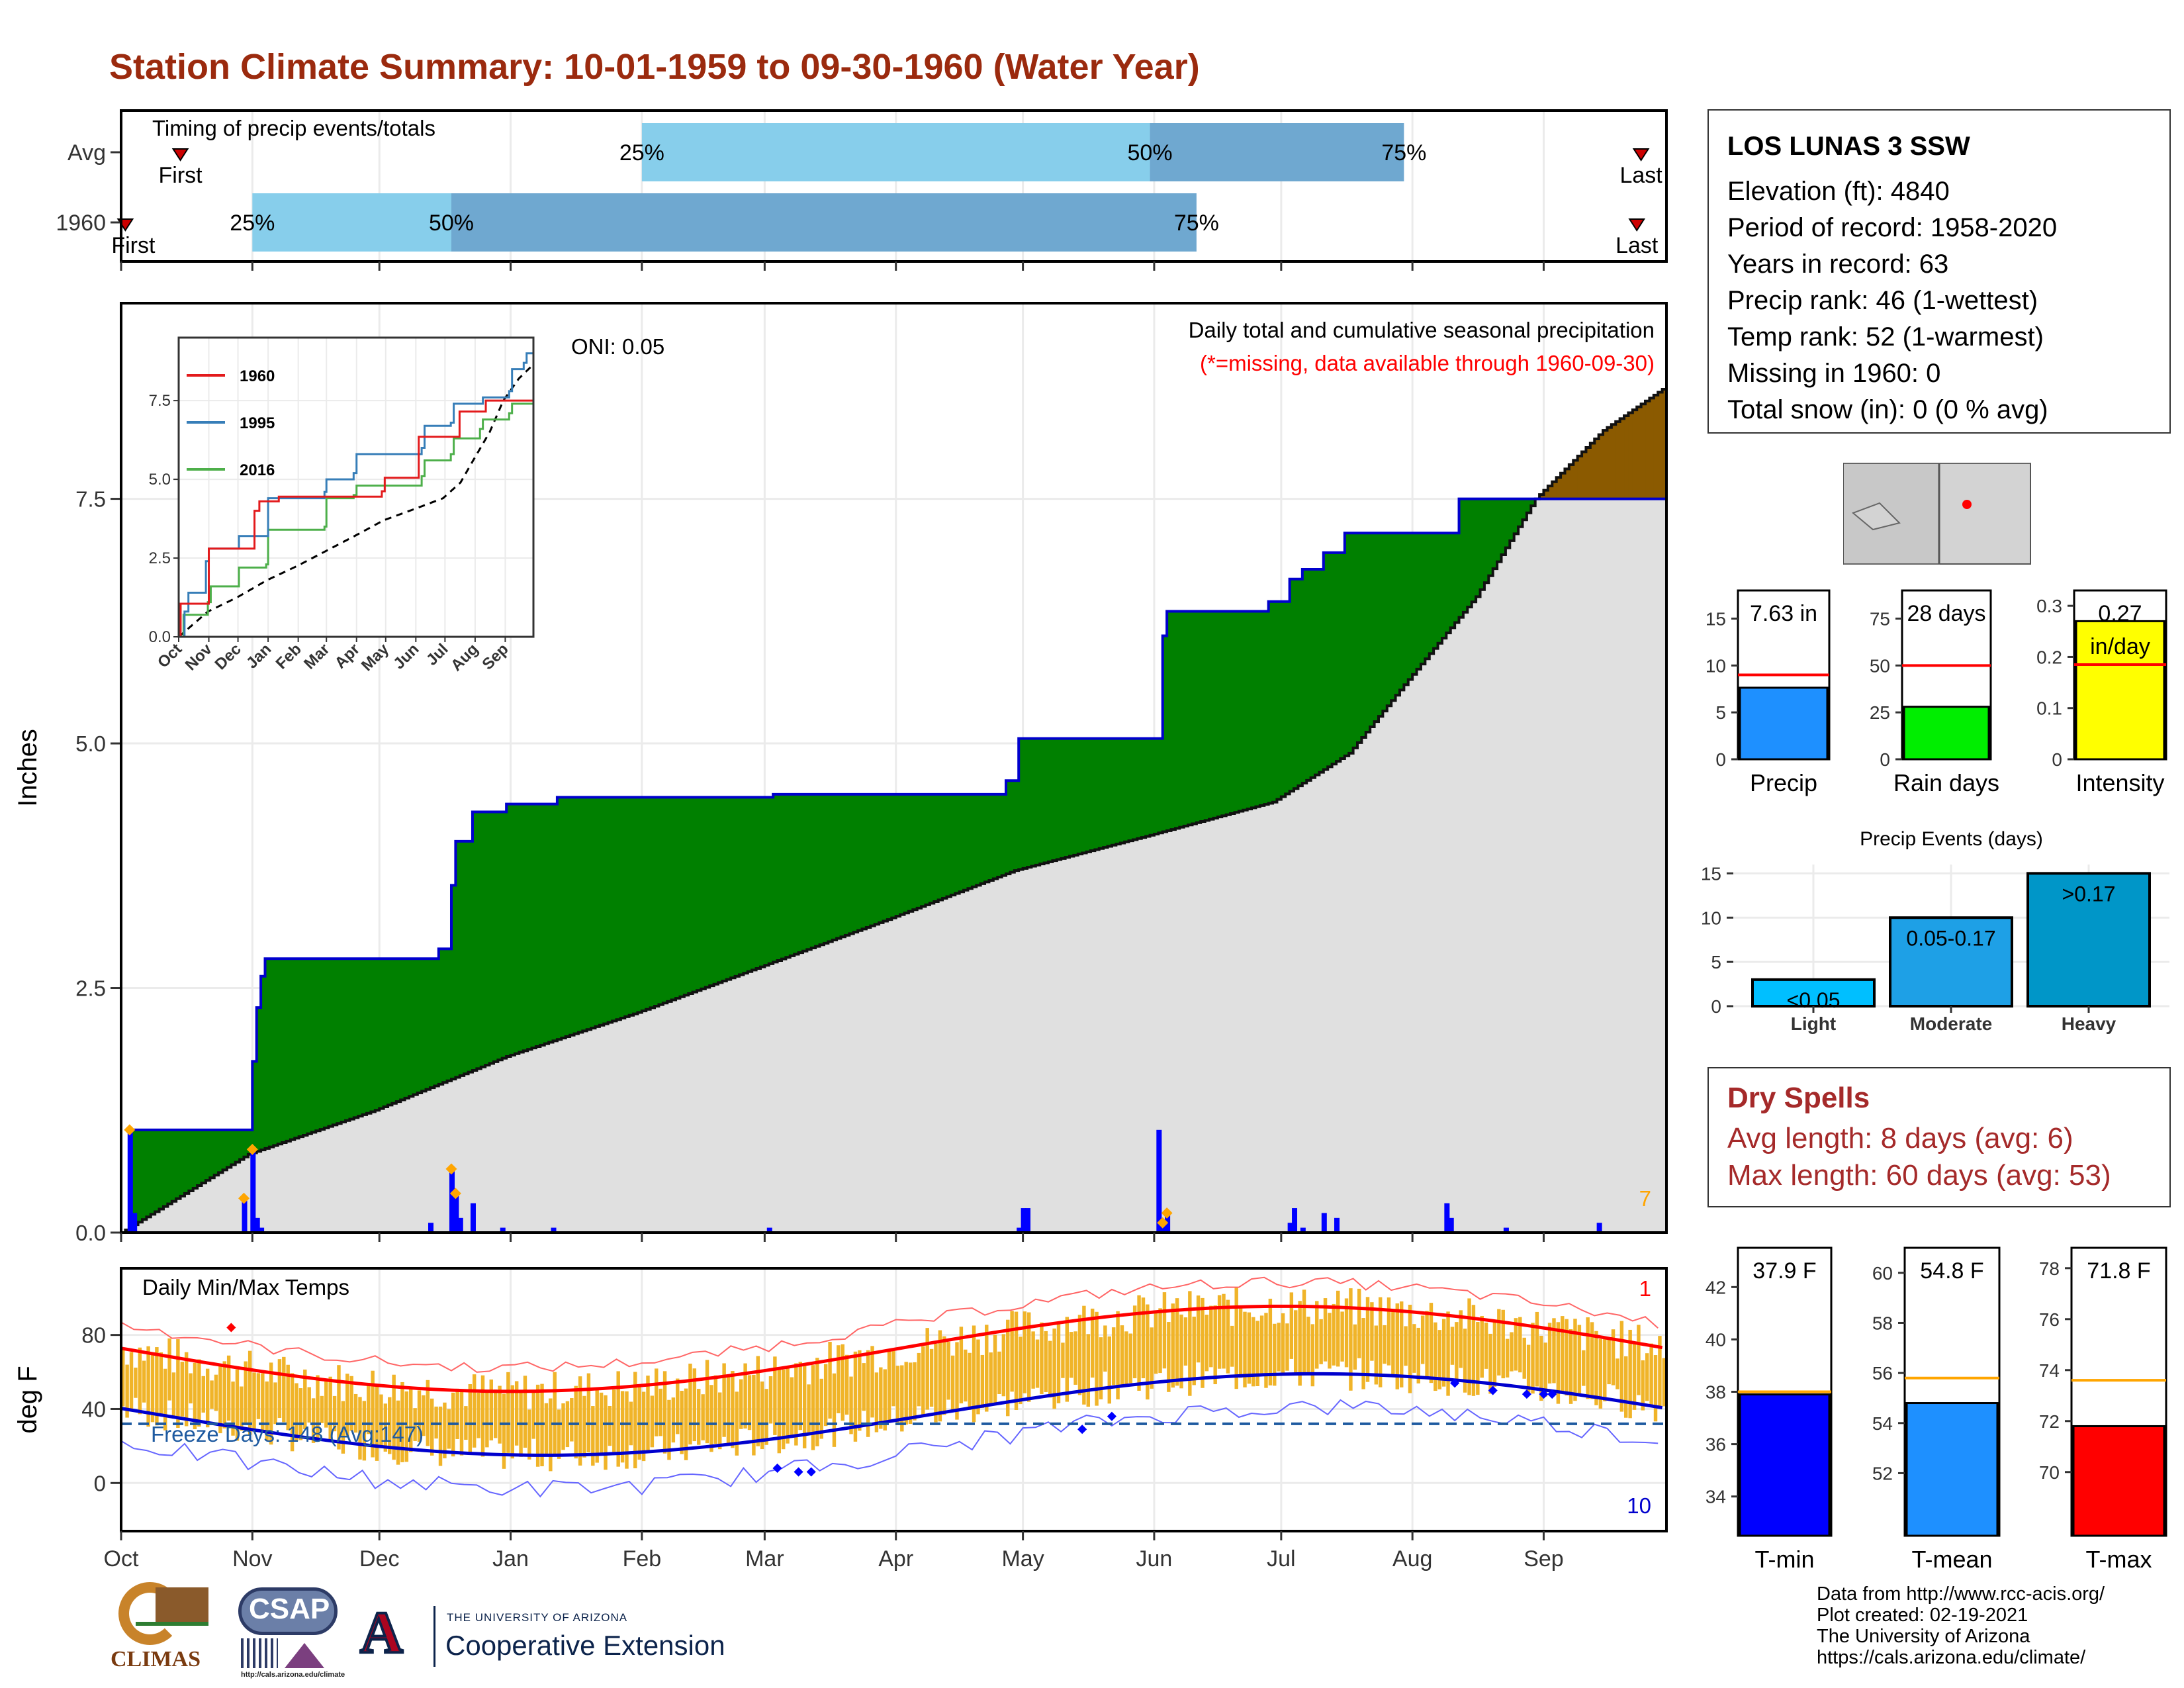 The width and height of the screenshot is (2184, 1688). Describe the element at coordinates (356, 500) in the screenshot. I see `inset-average-line` at that location.